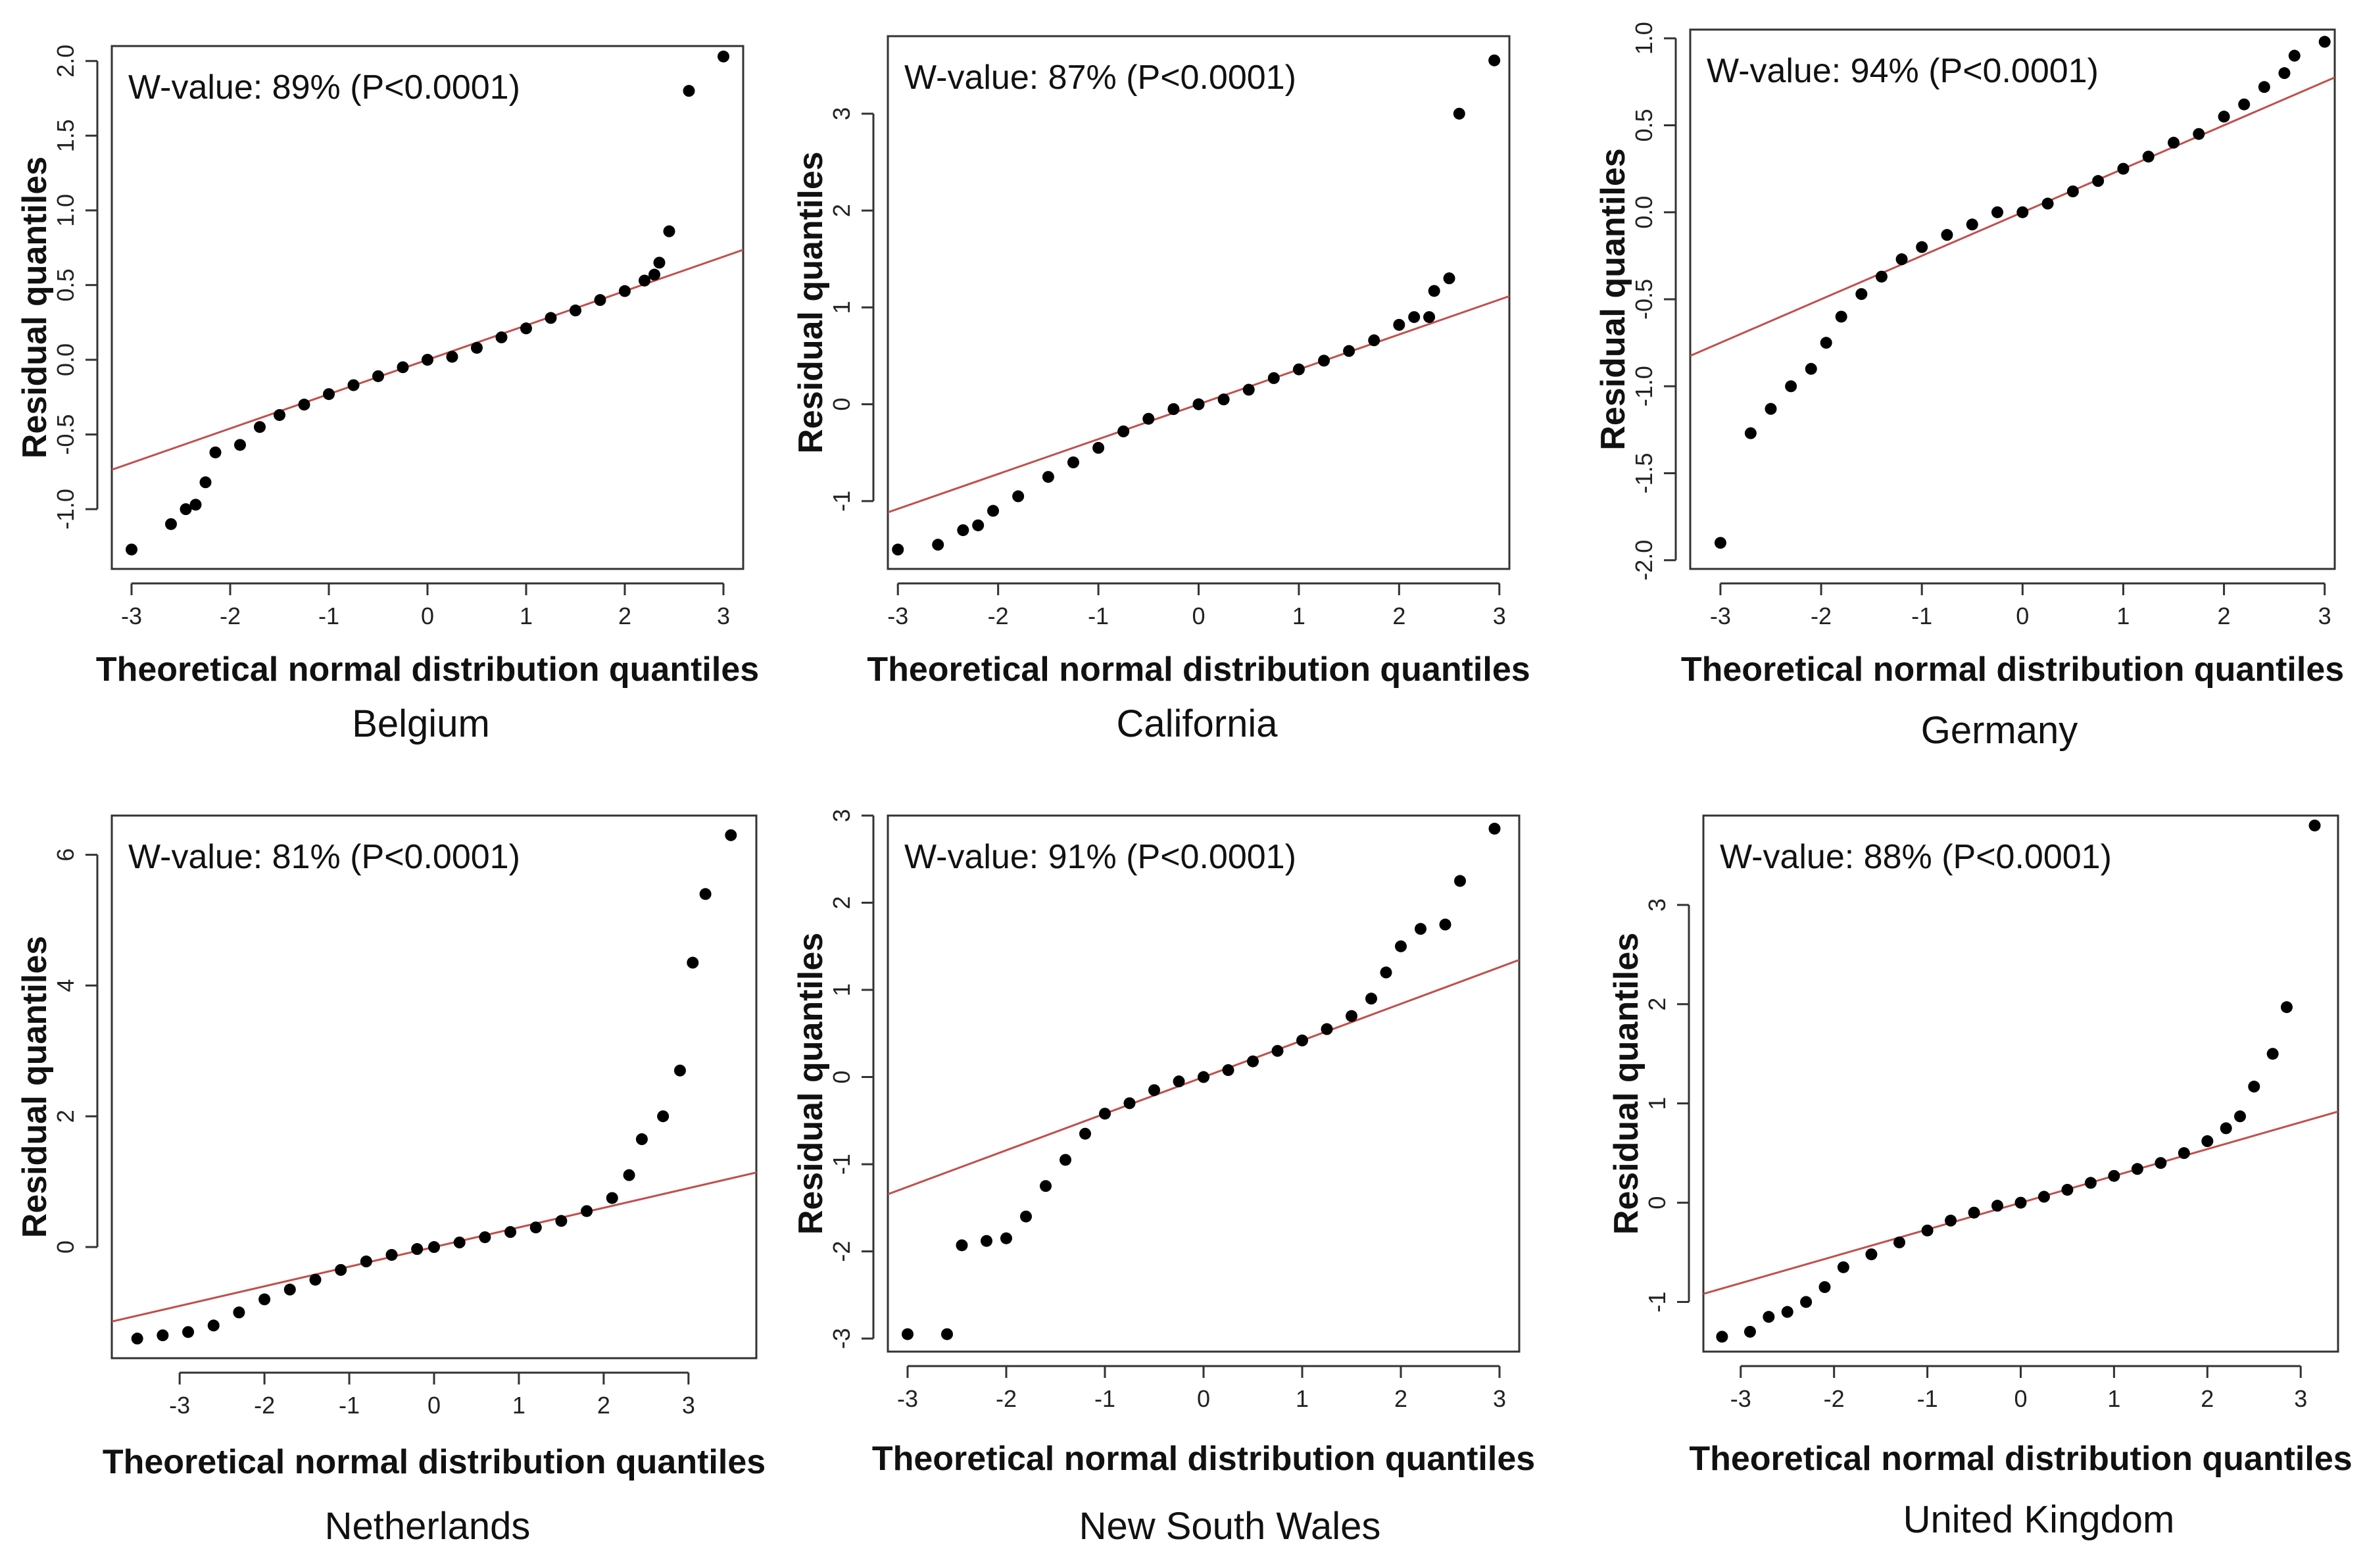 The image size is (2365, 1568). Describe the element at coordinates (324, 857) in the screenshot. I see `w-value-annotation: W-value: 81% (P<0.0001)` at that location.